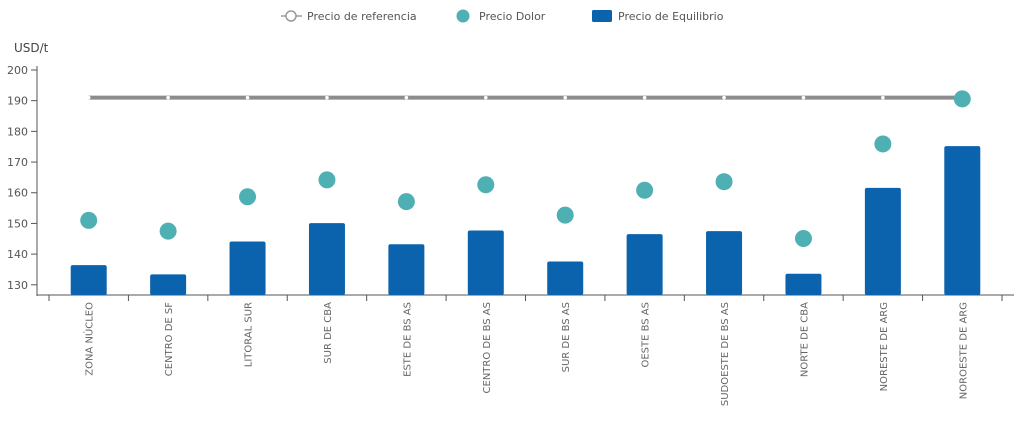  I want to click on y-tick-label: 150, so click(17, 223).